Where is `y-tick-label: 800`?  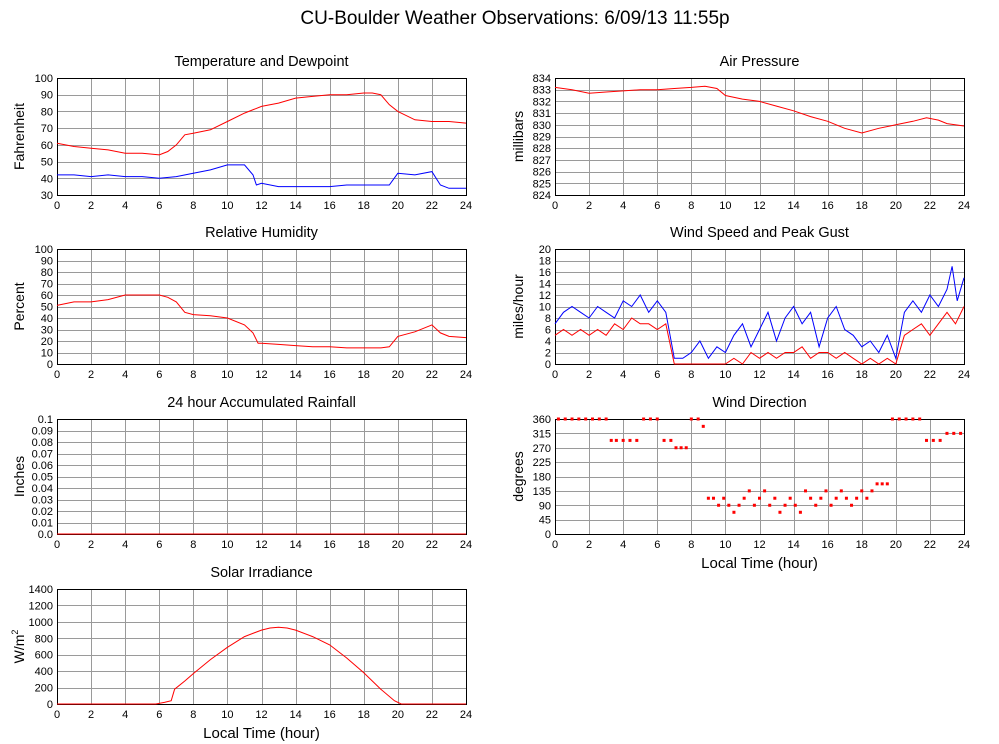 y-tick-label: 800 is located at coordinates (44, 639).